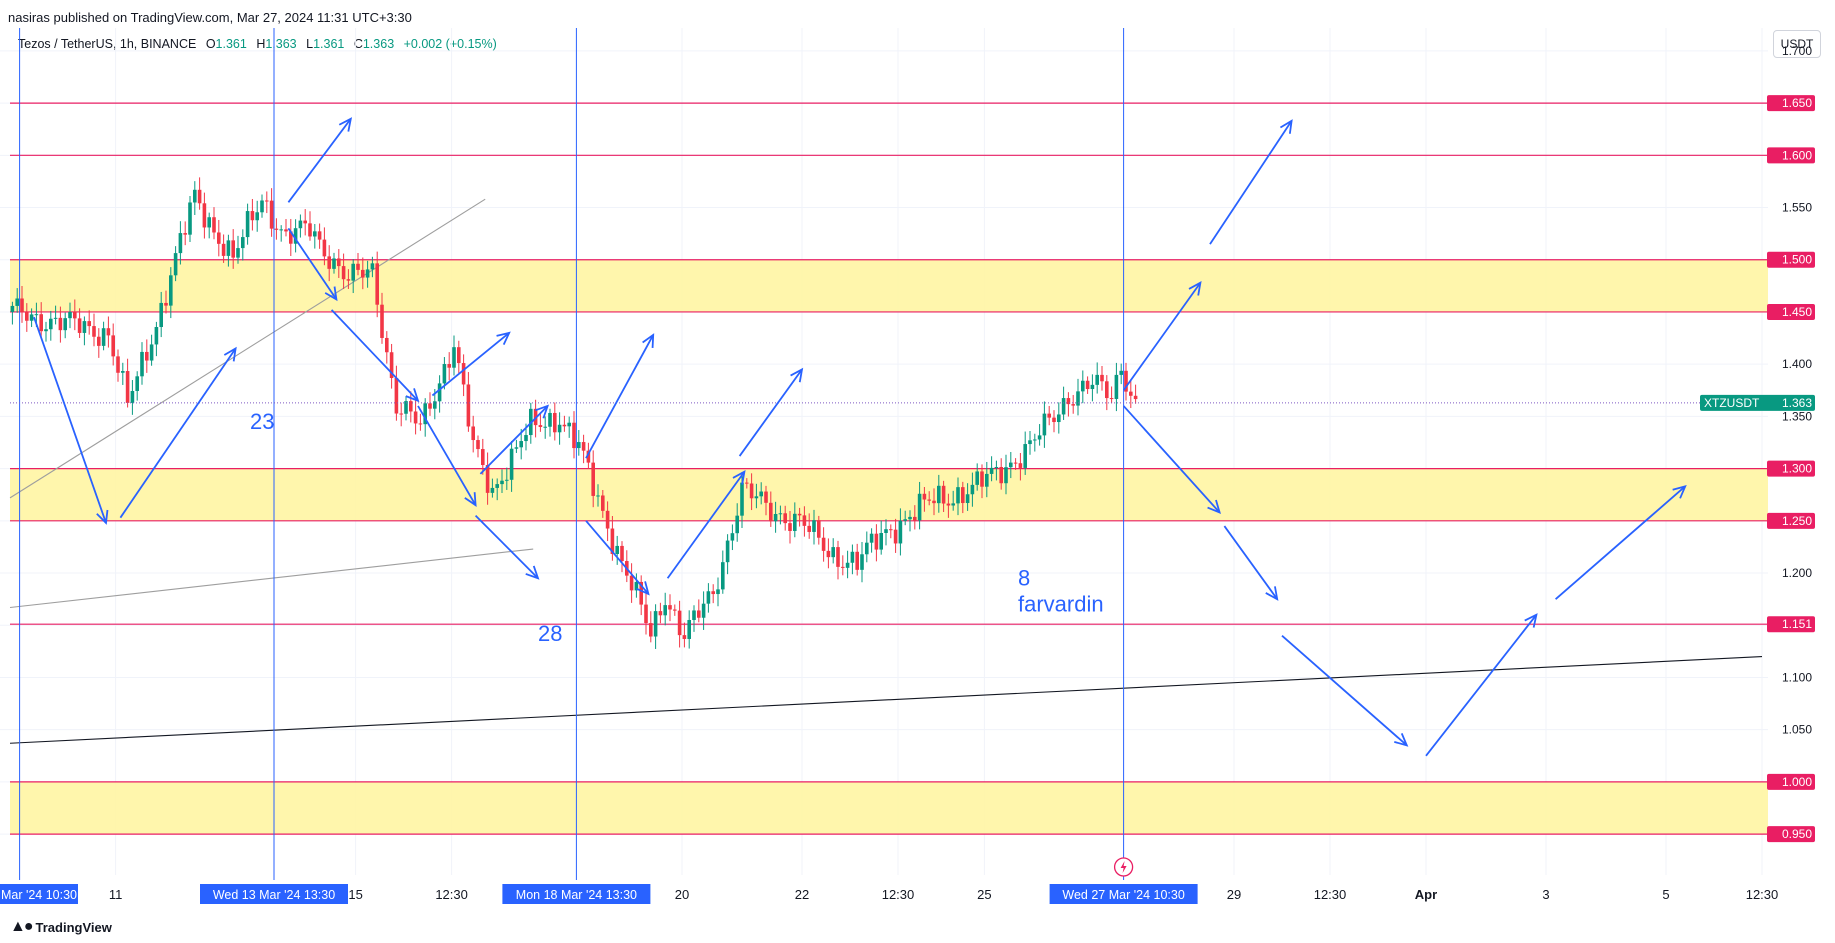 This screenshot has height=943, width=1835. I want to click on time-axis-tick: 12:30, so click(1330, 894).